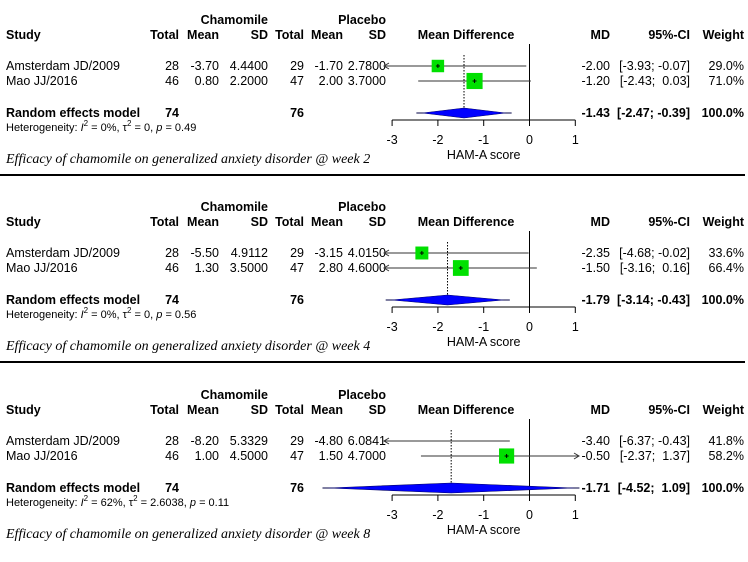 The height and width of the screenshot is (562, 748). Describe the element at coordinates (529, 140) in the screenshot. I see `x-tick-label: 0` at that location.